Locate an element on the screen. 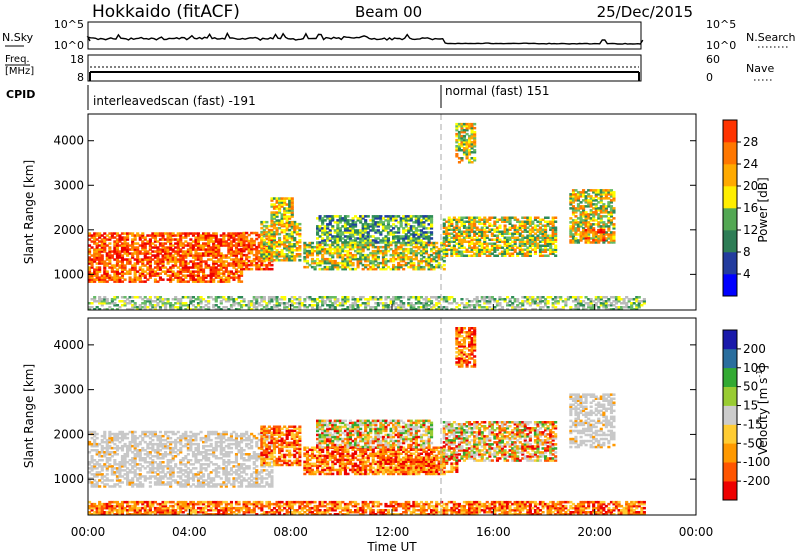  x-tick-label-4: 16:00 is located at coordinates (493, 532).